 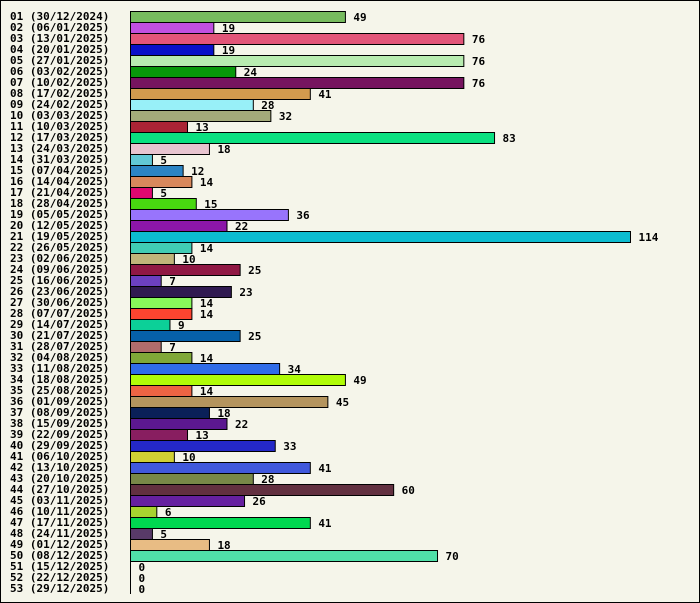 I want to click on category-label: 06 (03/02/2025), so click(x=59, y=71).